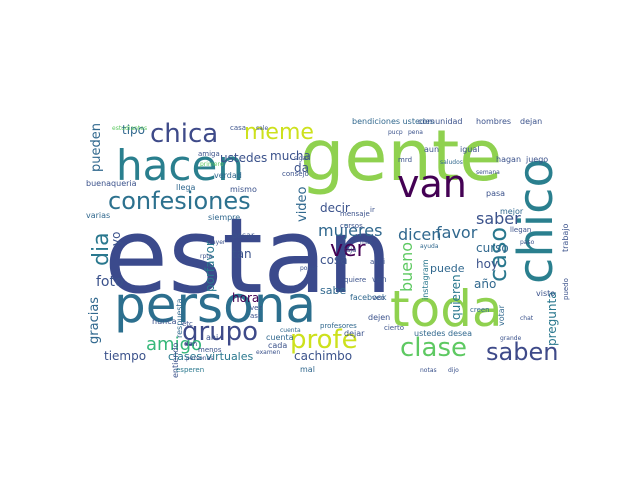 Image resolution: width=640 pixels, height=480 pixels. I want to click on word-persona: persona, so click(215, 305).